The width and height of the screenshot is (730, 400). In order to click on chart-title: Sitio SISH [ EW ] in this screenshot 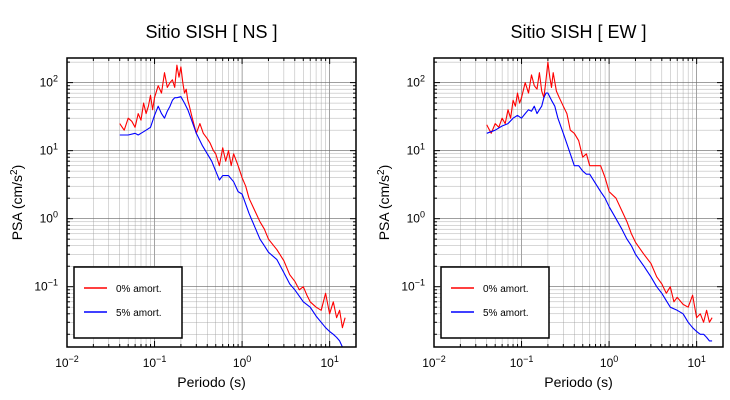, I will do `click(578, 32)`.